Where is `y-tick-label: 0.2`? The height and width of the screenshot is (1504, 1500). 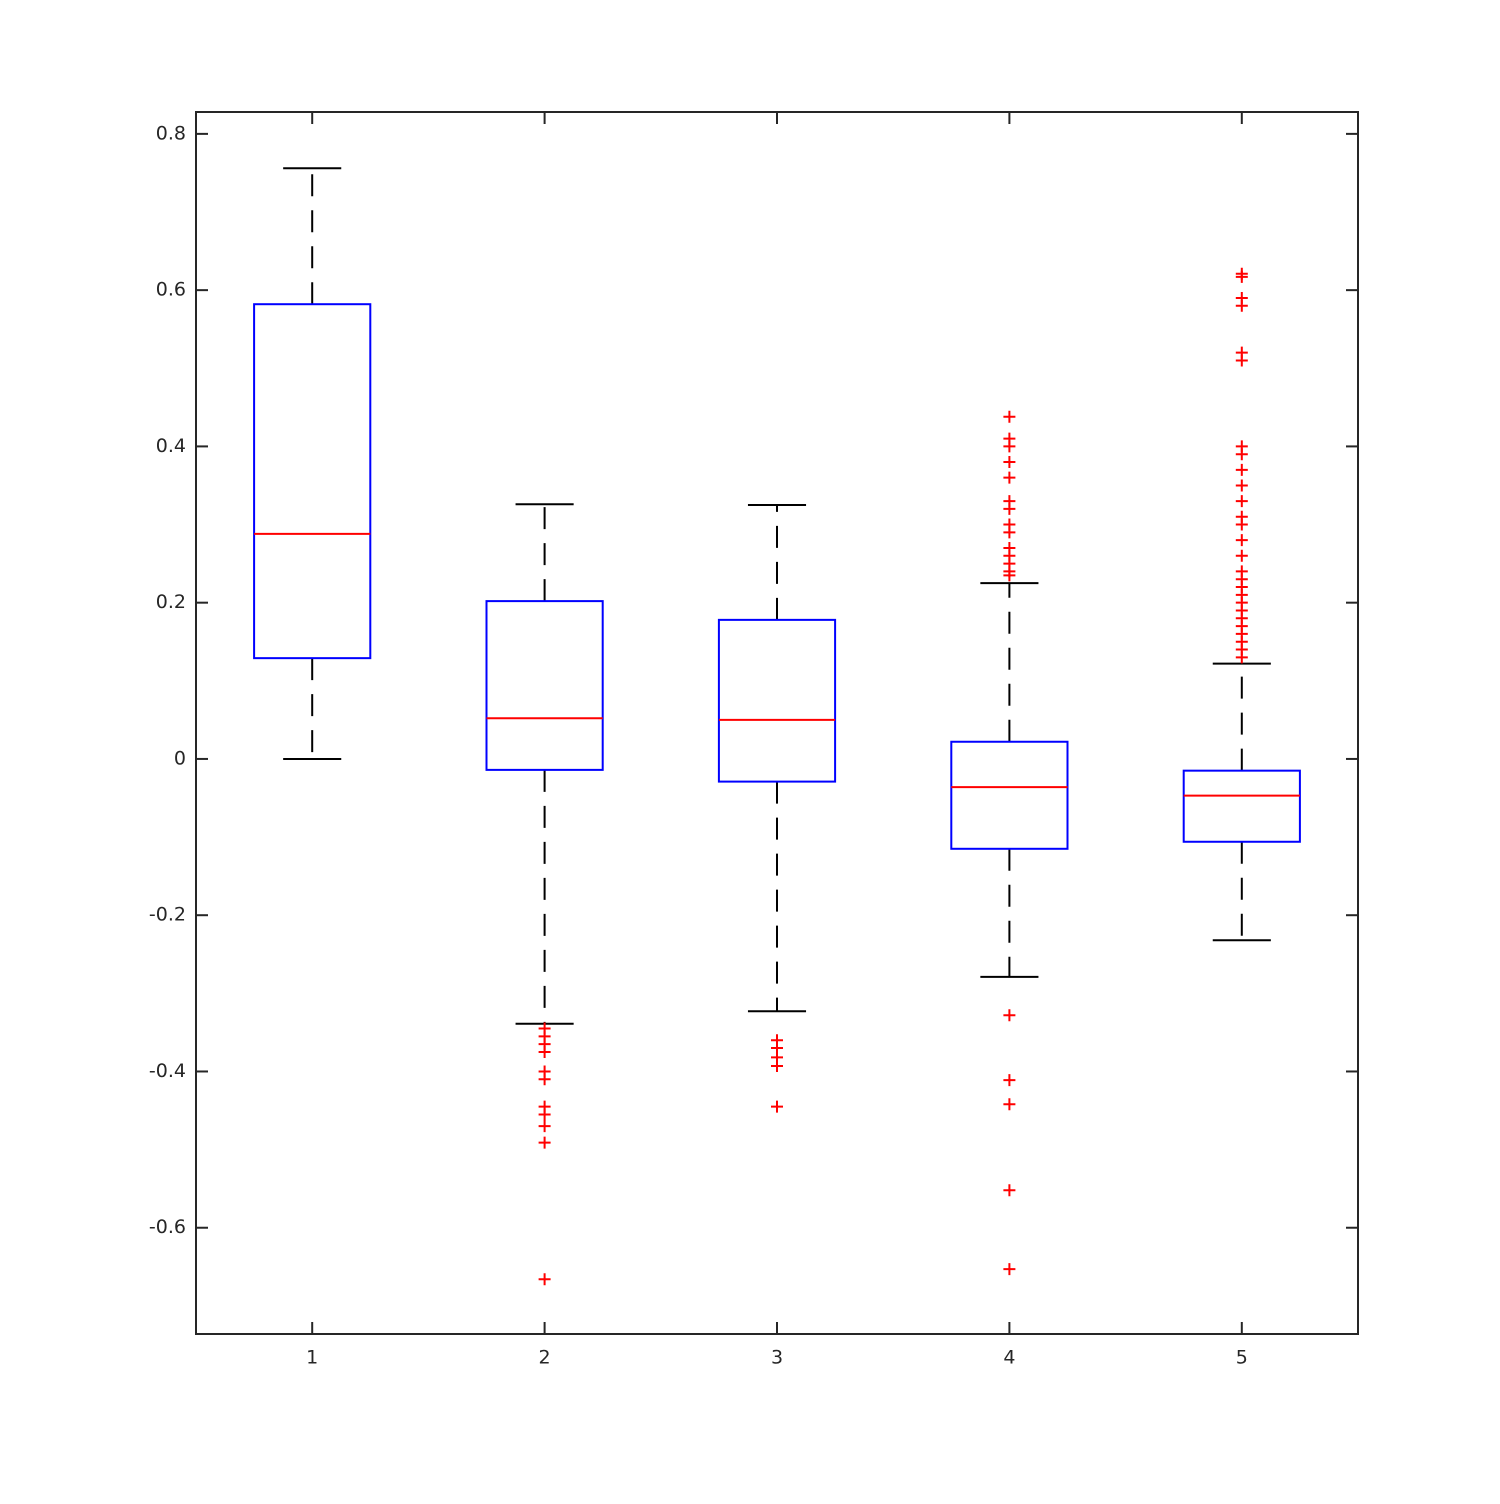
y-tick-label: 0.2 is located at coordinates (171, 602).